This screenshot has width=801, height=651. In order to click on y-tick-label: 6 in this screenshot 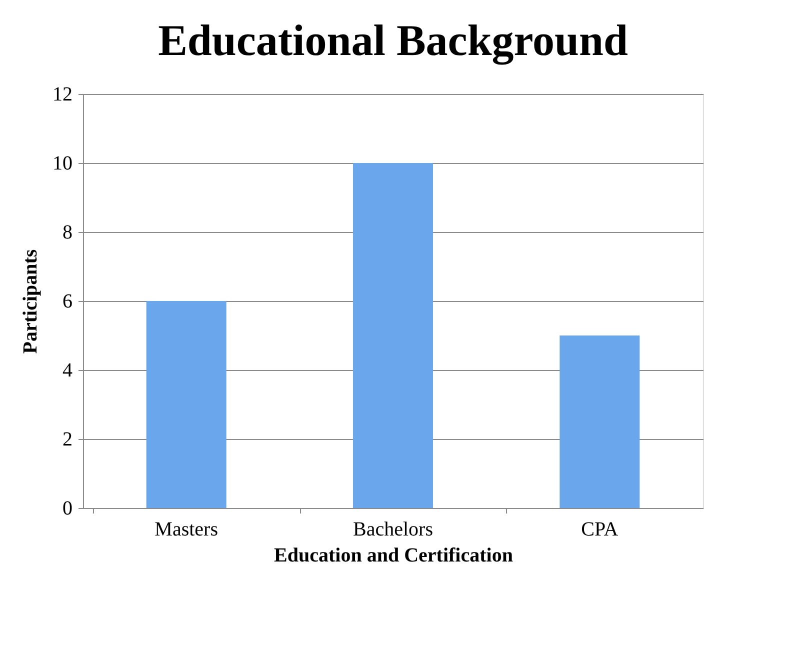, I will do `click(67, 301)`.